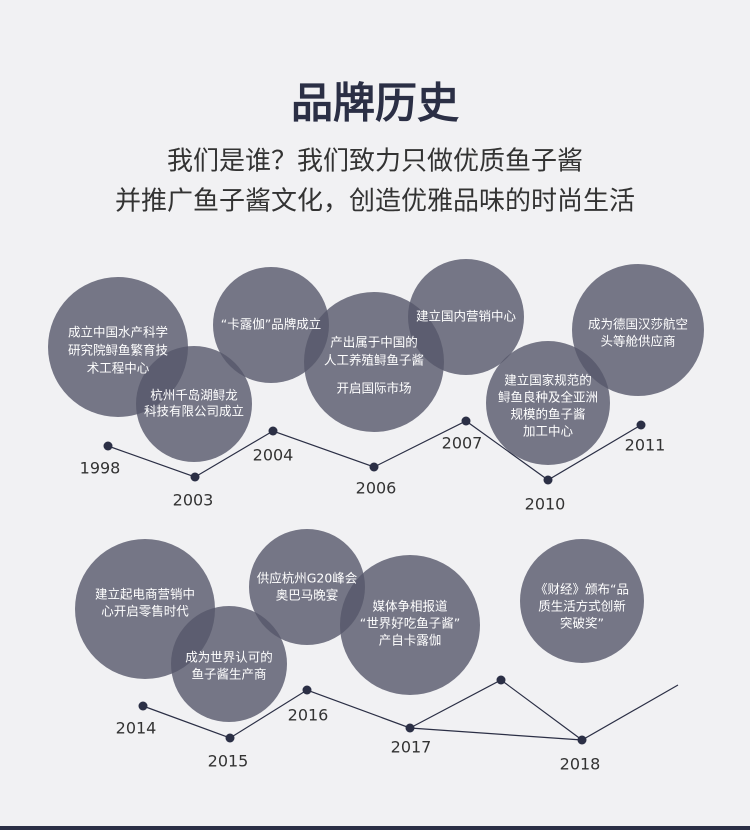  What do you see at coordinates (145, 594) in the screenshot?
I see `event-text: 建立起电商营销中` at bounding box center [145, 594].